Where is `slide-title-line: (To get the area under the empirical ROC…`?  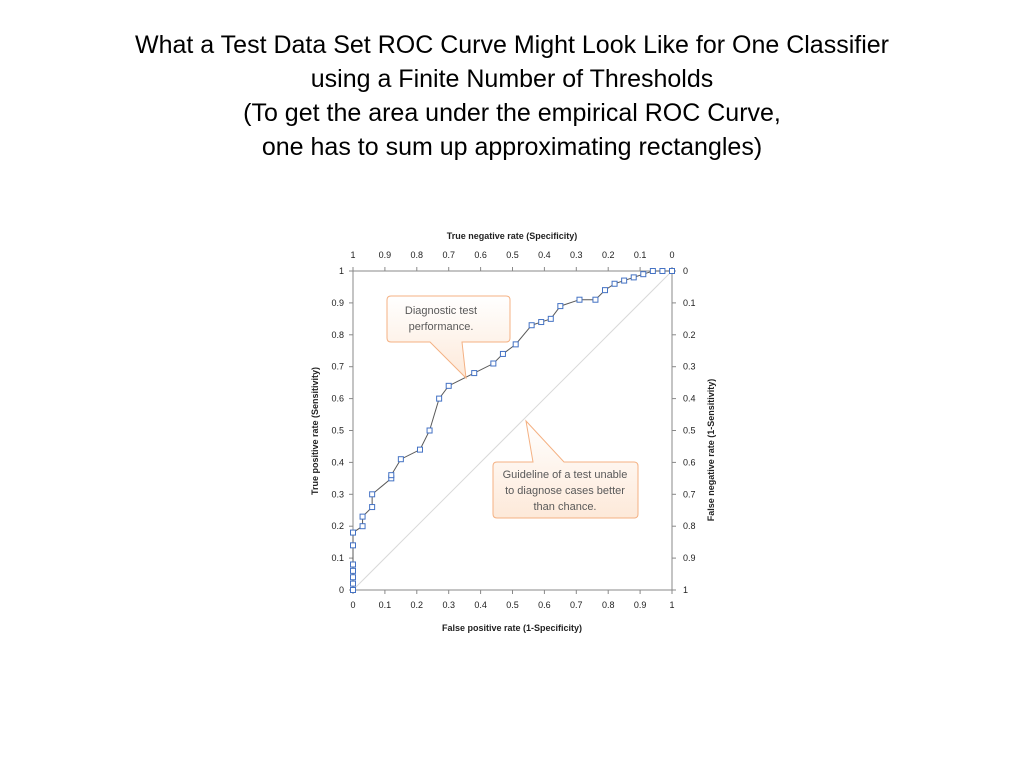
slide-title-line: (To get the area under the empirical ROC… is located at coordinates (512, 113).